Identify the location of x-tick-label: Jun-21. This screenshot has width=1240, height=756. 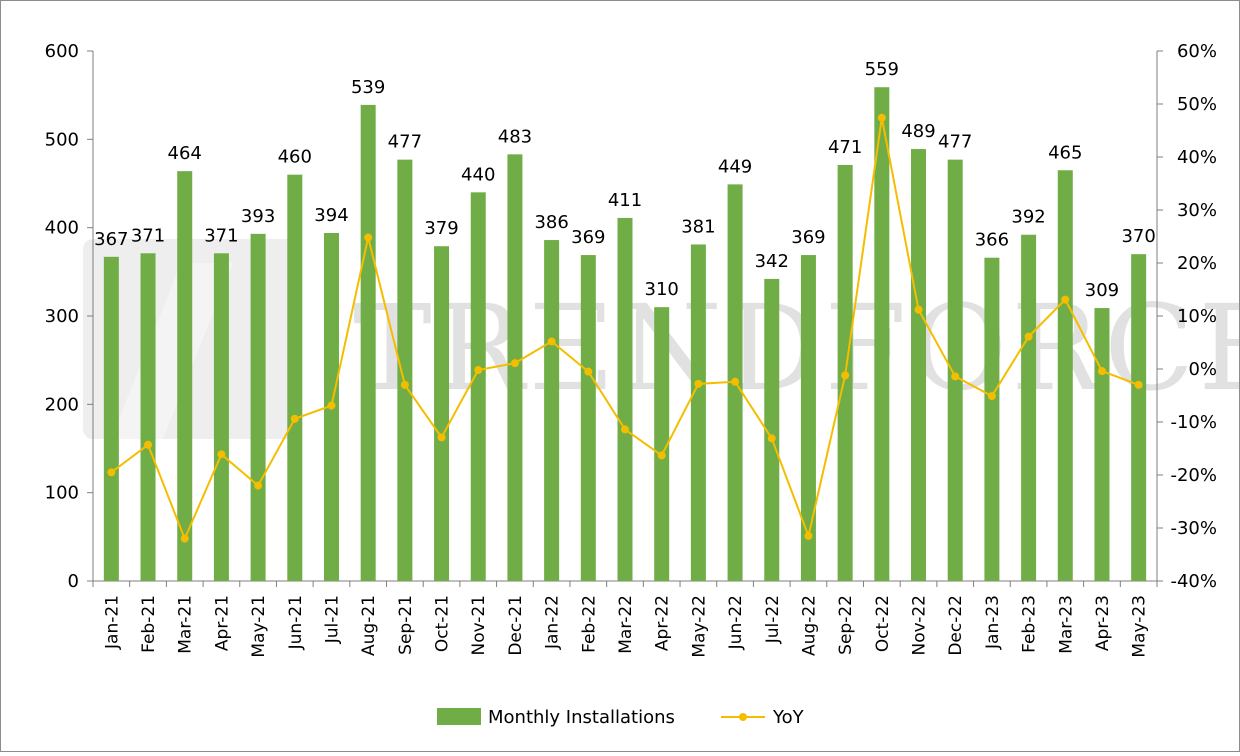
(296, 622).